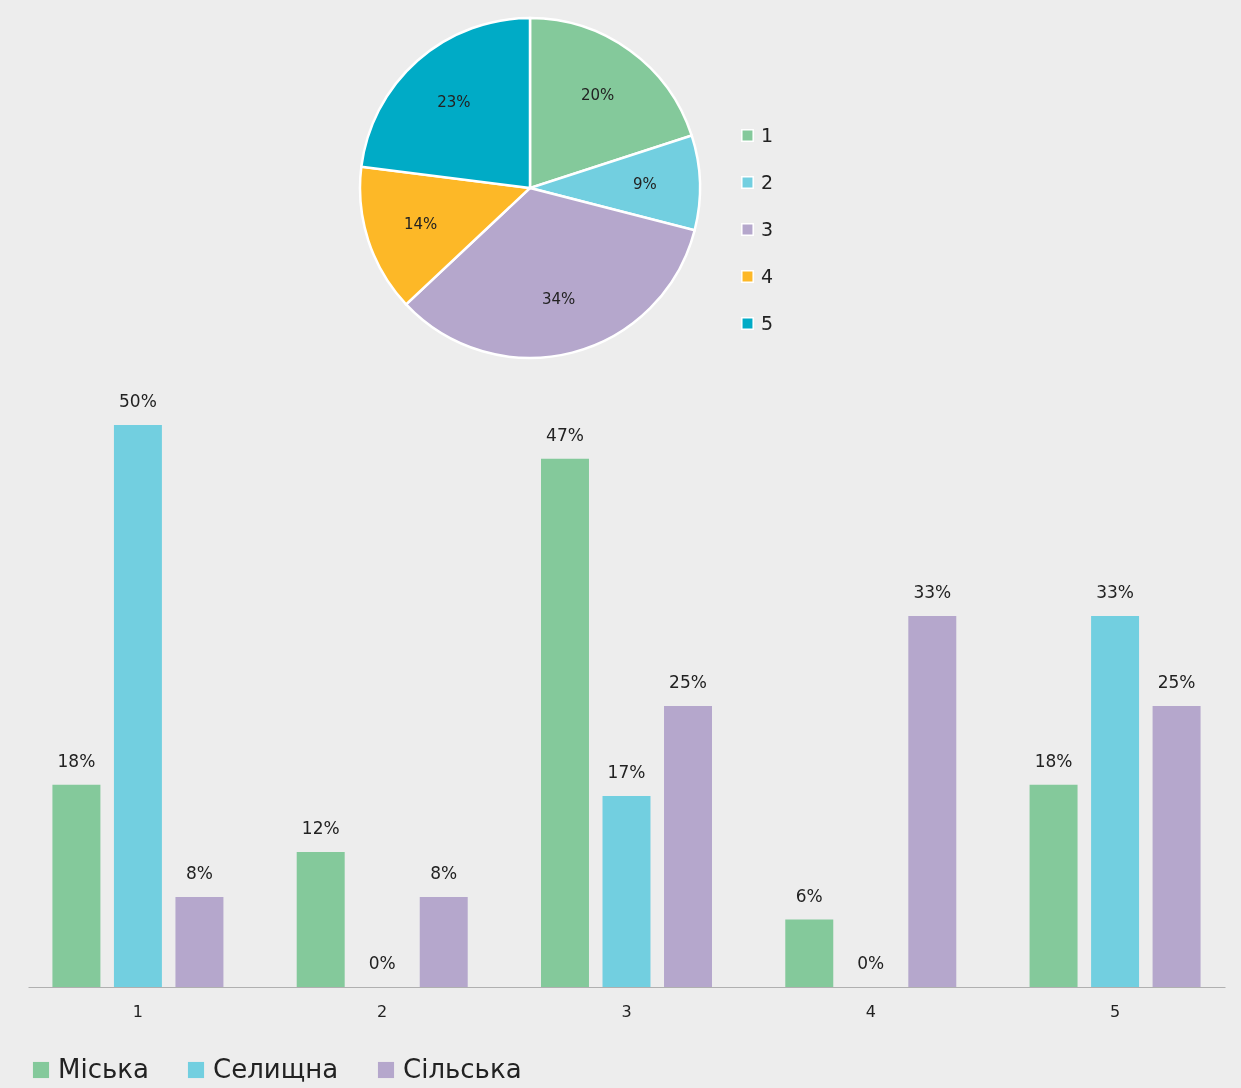 Image resolution: width=1241 pixels, height=1088 pixels. I want to click on x-tick-label: 3, so click(626, 1011).